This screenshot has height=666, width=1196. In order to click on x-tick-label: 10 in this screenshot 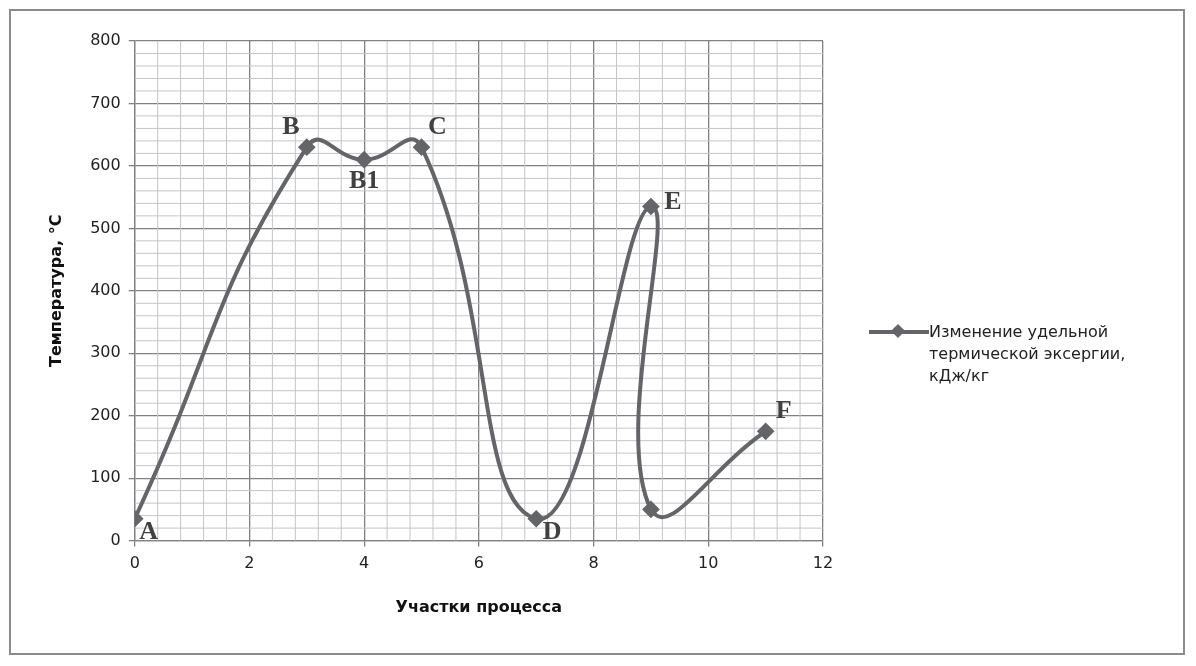, I will do `click(708, 563)`.